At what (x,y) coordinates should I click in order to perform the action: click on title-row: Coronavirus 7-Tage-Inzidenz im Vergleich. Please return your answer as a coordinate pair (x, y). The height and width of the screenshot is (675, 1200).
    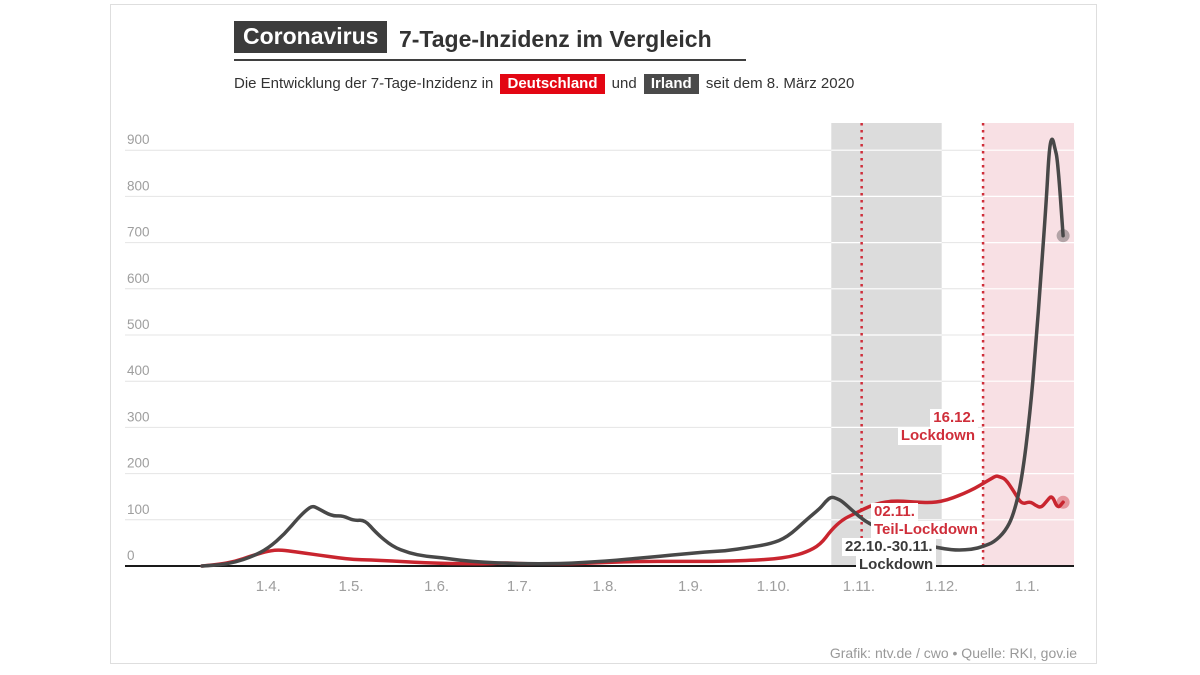
    Looking at the image, I should click on (490, 41).